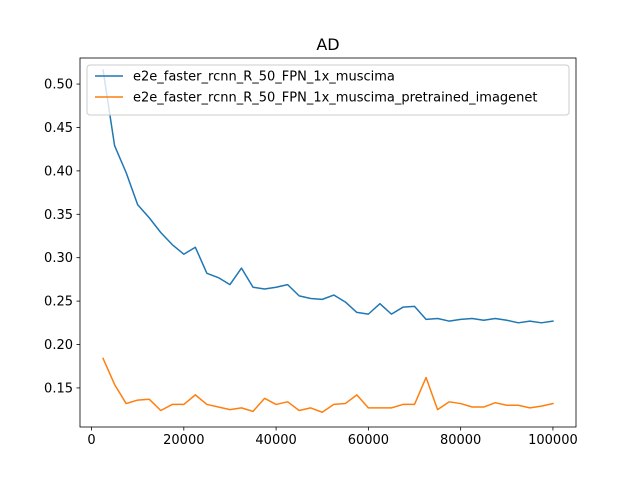 This screenshot has width=640, height=480. I want to click on y-tick-label: 0.50, so click(58, 85).